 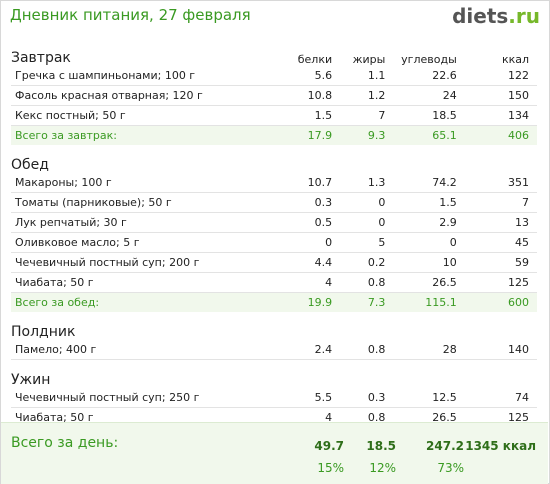 What do you see at coordinates (423, 302) in the screenshot?
I see `meal-total-carbs: 115.1` at bounding box center [423, 302].